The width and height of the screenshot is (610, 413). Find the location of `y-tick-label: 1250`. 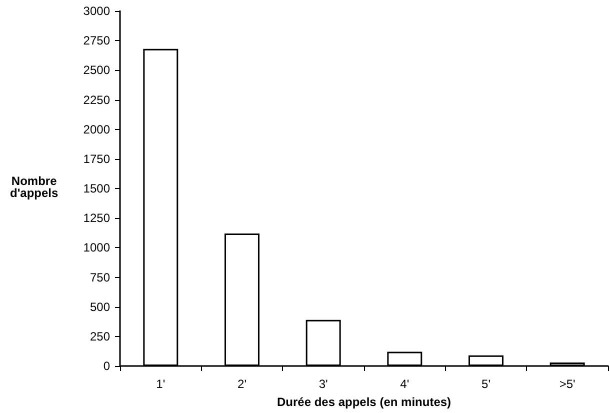

y-tick-label: 1250 is located at coordinates (96, 218).